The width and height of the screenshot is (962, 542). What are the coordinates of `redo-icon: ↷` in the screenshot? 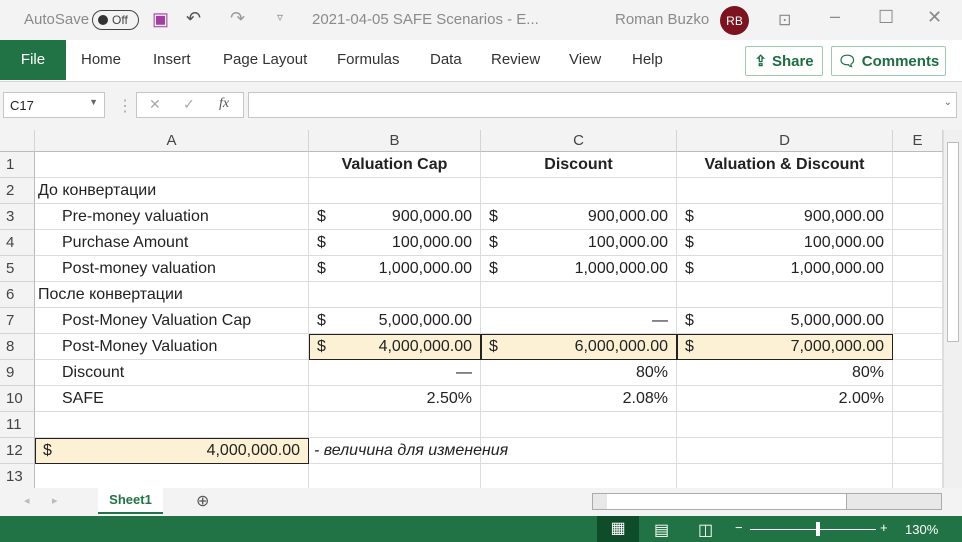 It's located at (238, 18).